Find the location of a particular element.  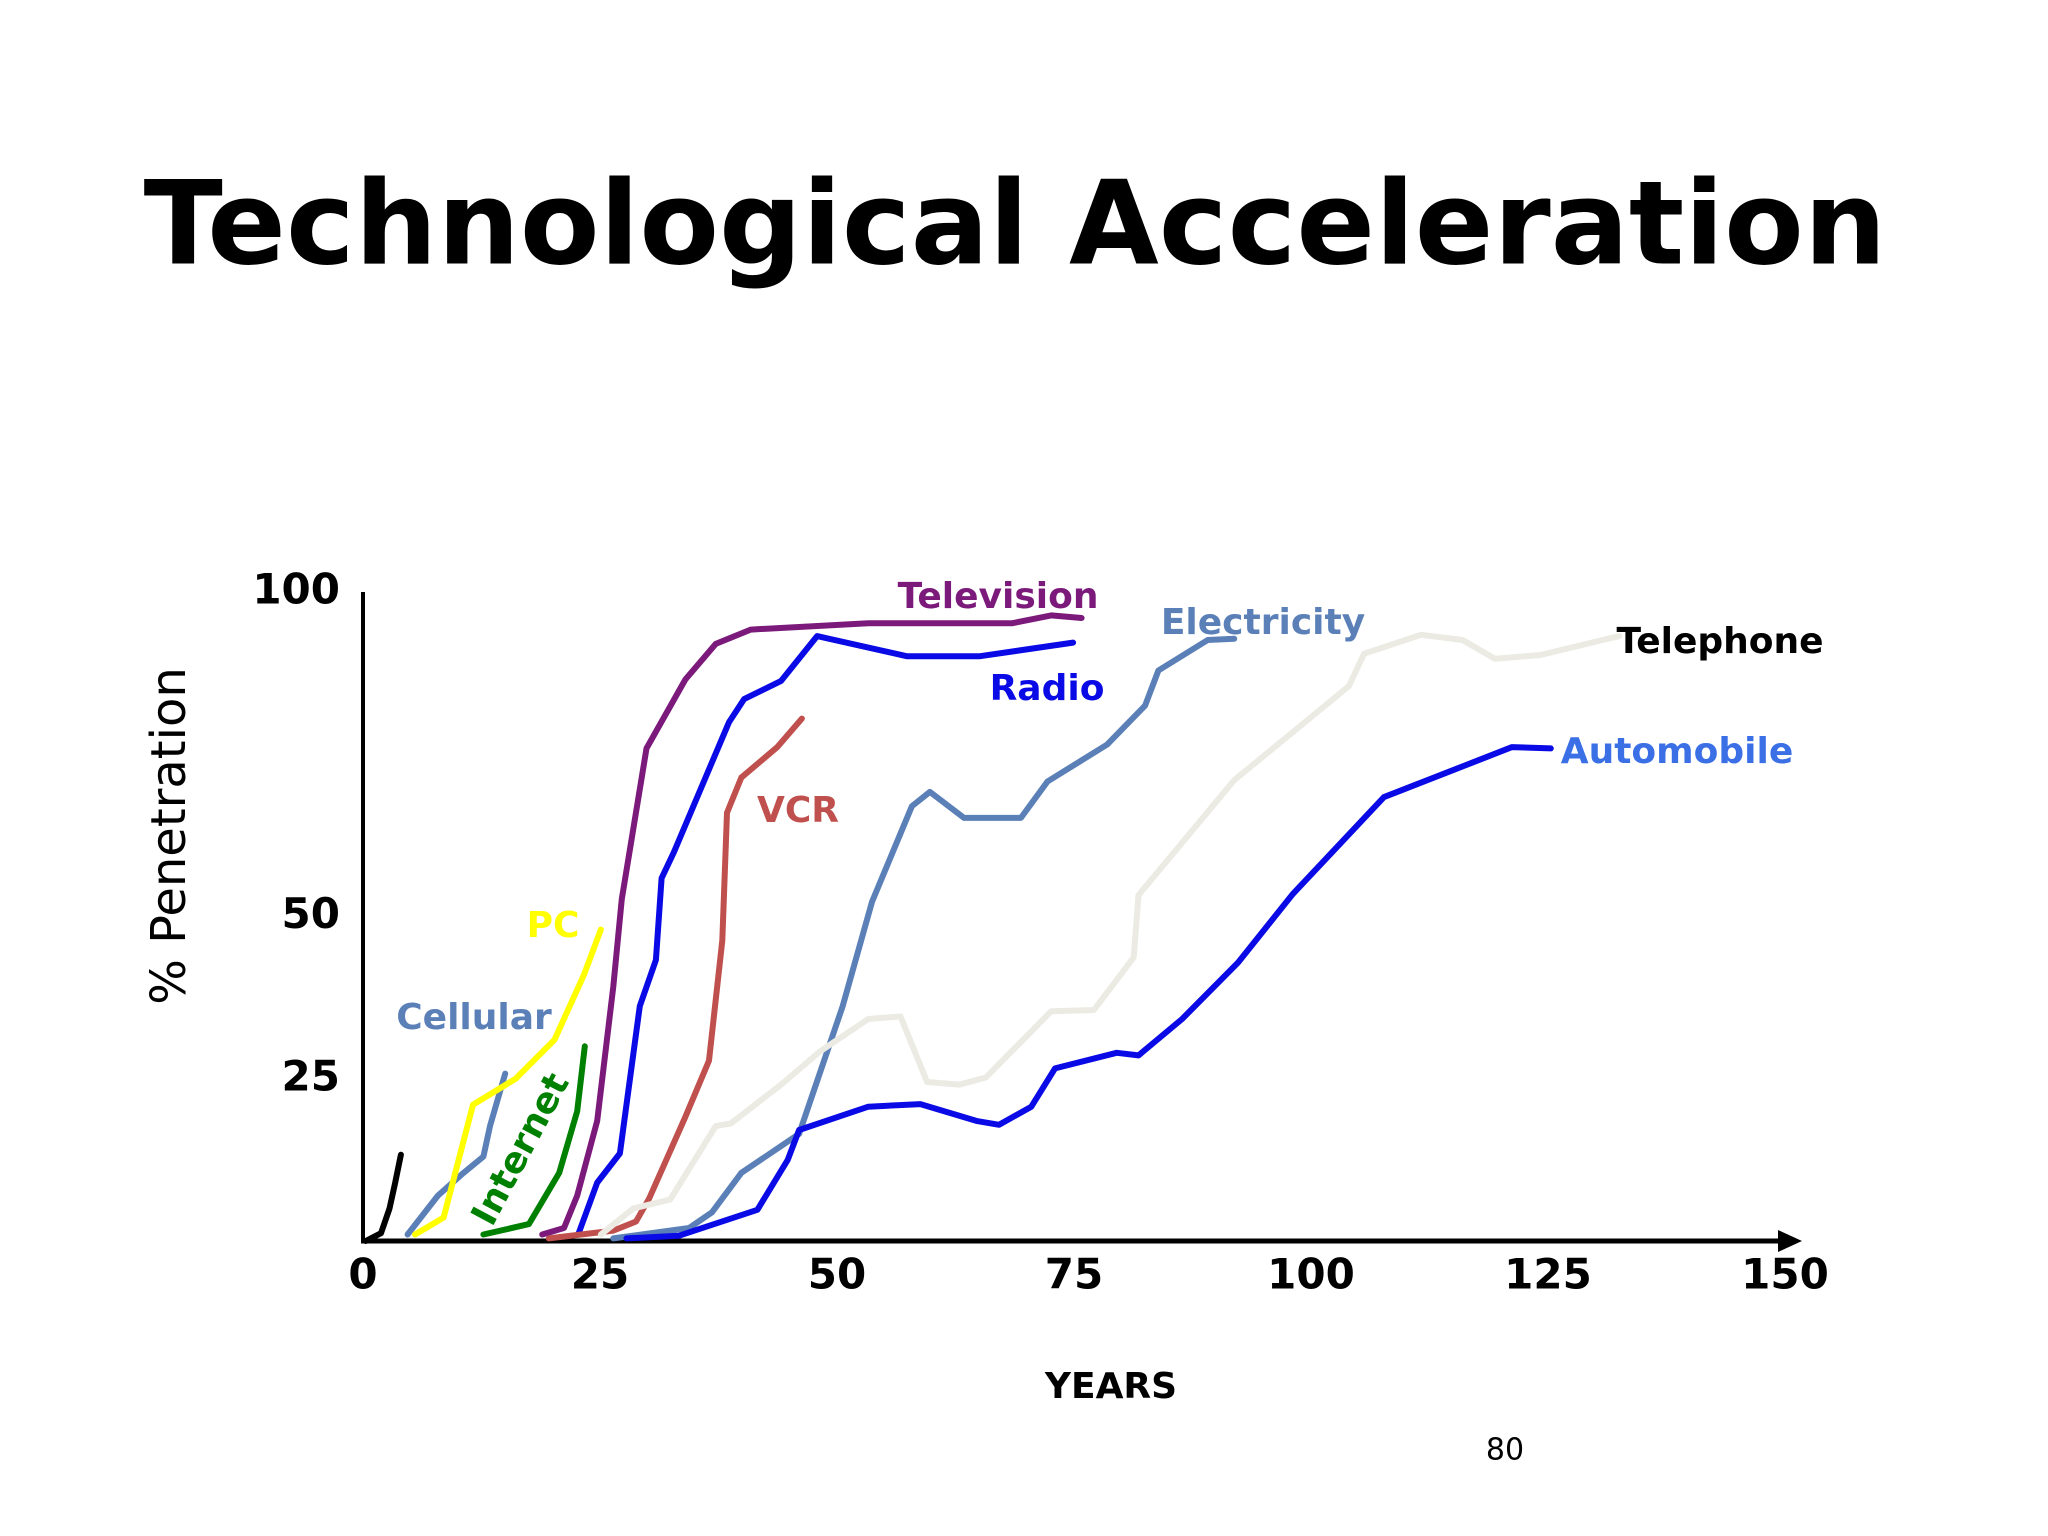

series-label: Television is located at coordinates (998, 596).